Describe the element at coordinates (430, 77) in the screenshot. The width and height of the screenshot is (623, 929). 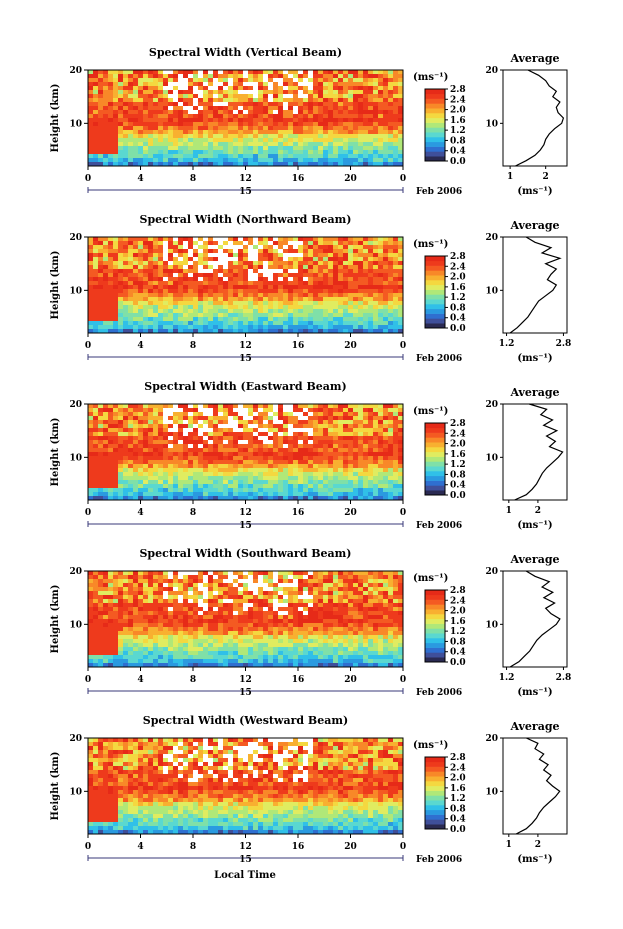
I see `colorbar-unit: (ms⁻¹)` at that location.